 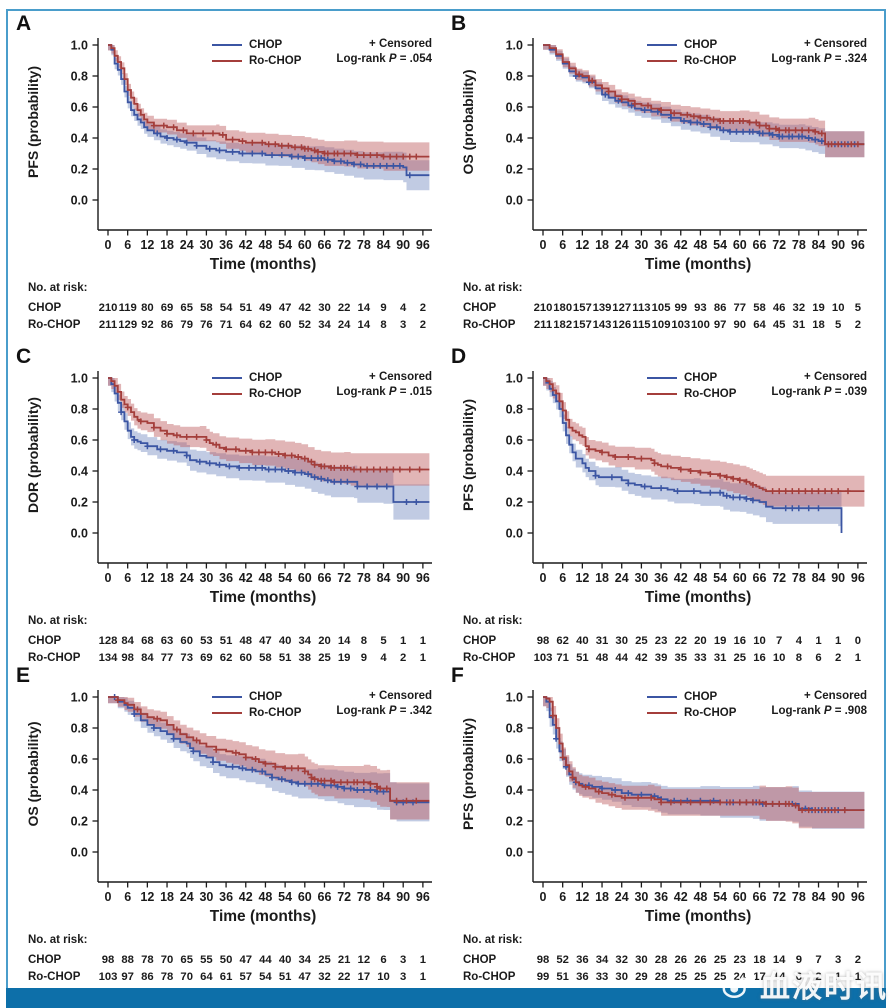 I want to click on risk-count: 80, so click(x=147, y=308).